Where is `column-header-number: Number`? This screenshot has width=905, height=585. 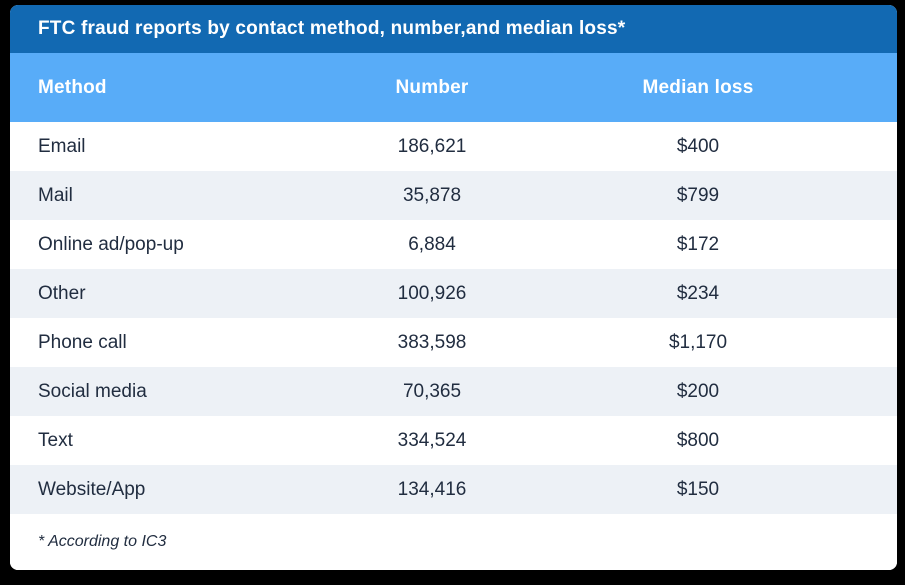 column-header-number: Number is located at coordinates (432, 87).